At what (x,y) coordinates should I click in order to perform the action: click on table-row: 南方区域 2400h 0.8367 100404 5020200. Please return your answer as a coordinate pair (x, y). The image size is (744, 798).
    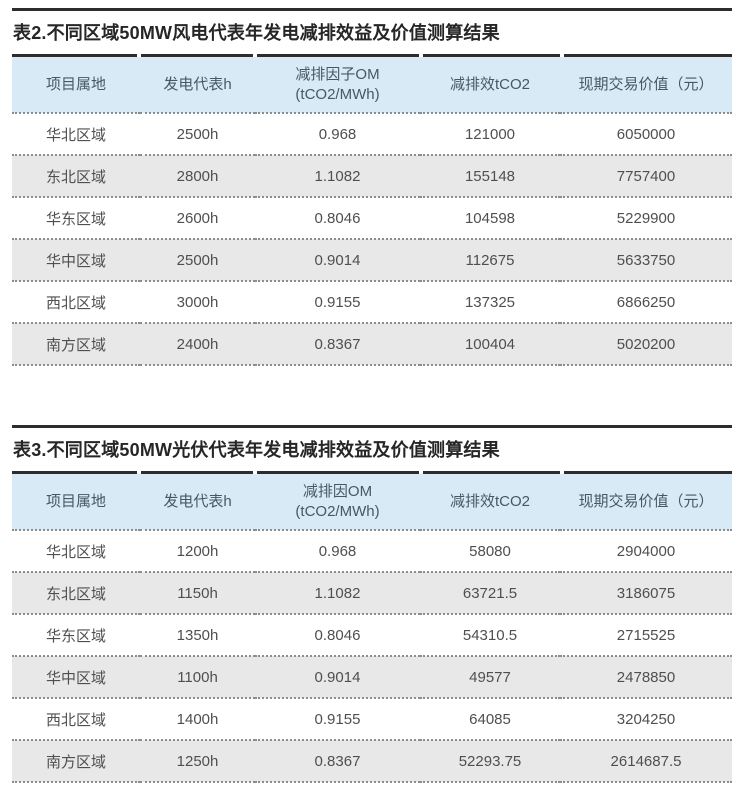
    Looking at the image, I should click on (372, 344).